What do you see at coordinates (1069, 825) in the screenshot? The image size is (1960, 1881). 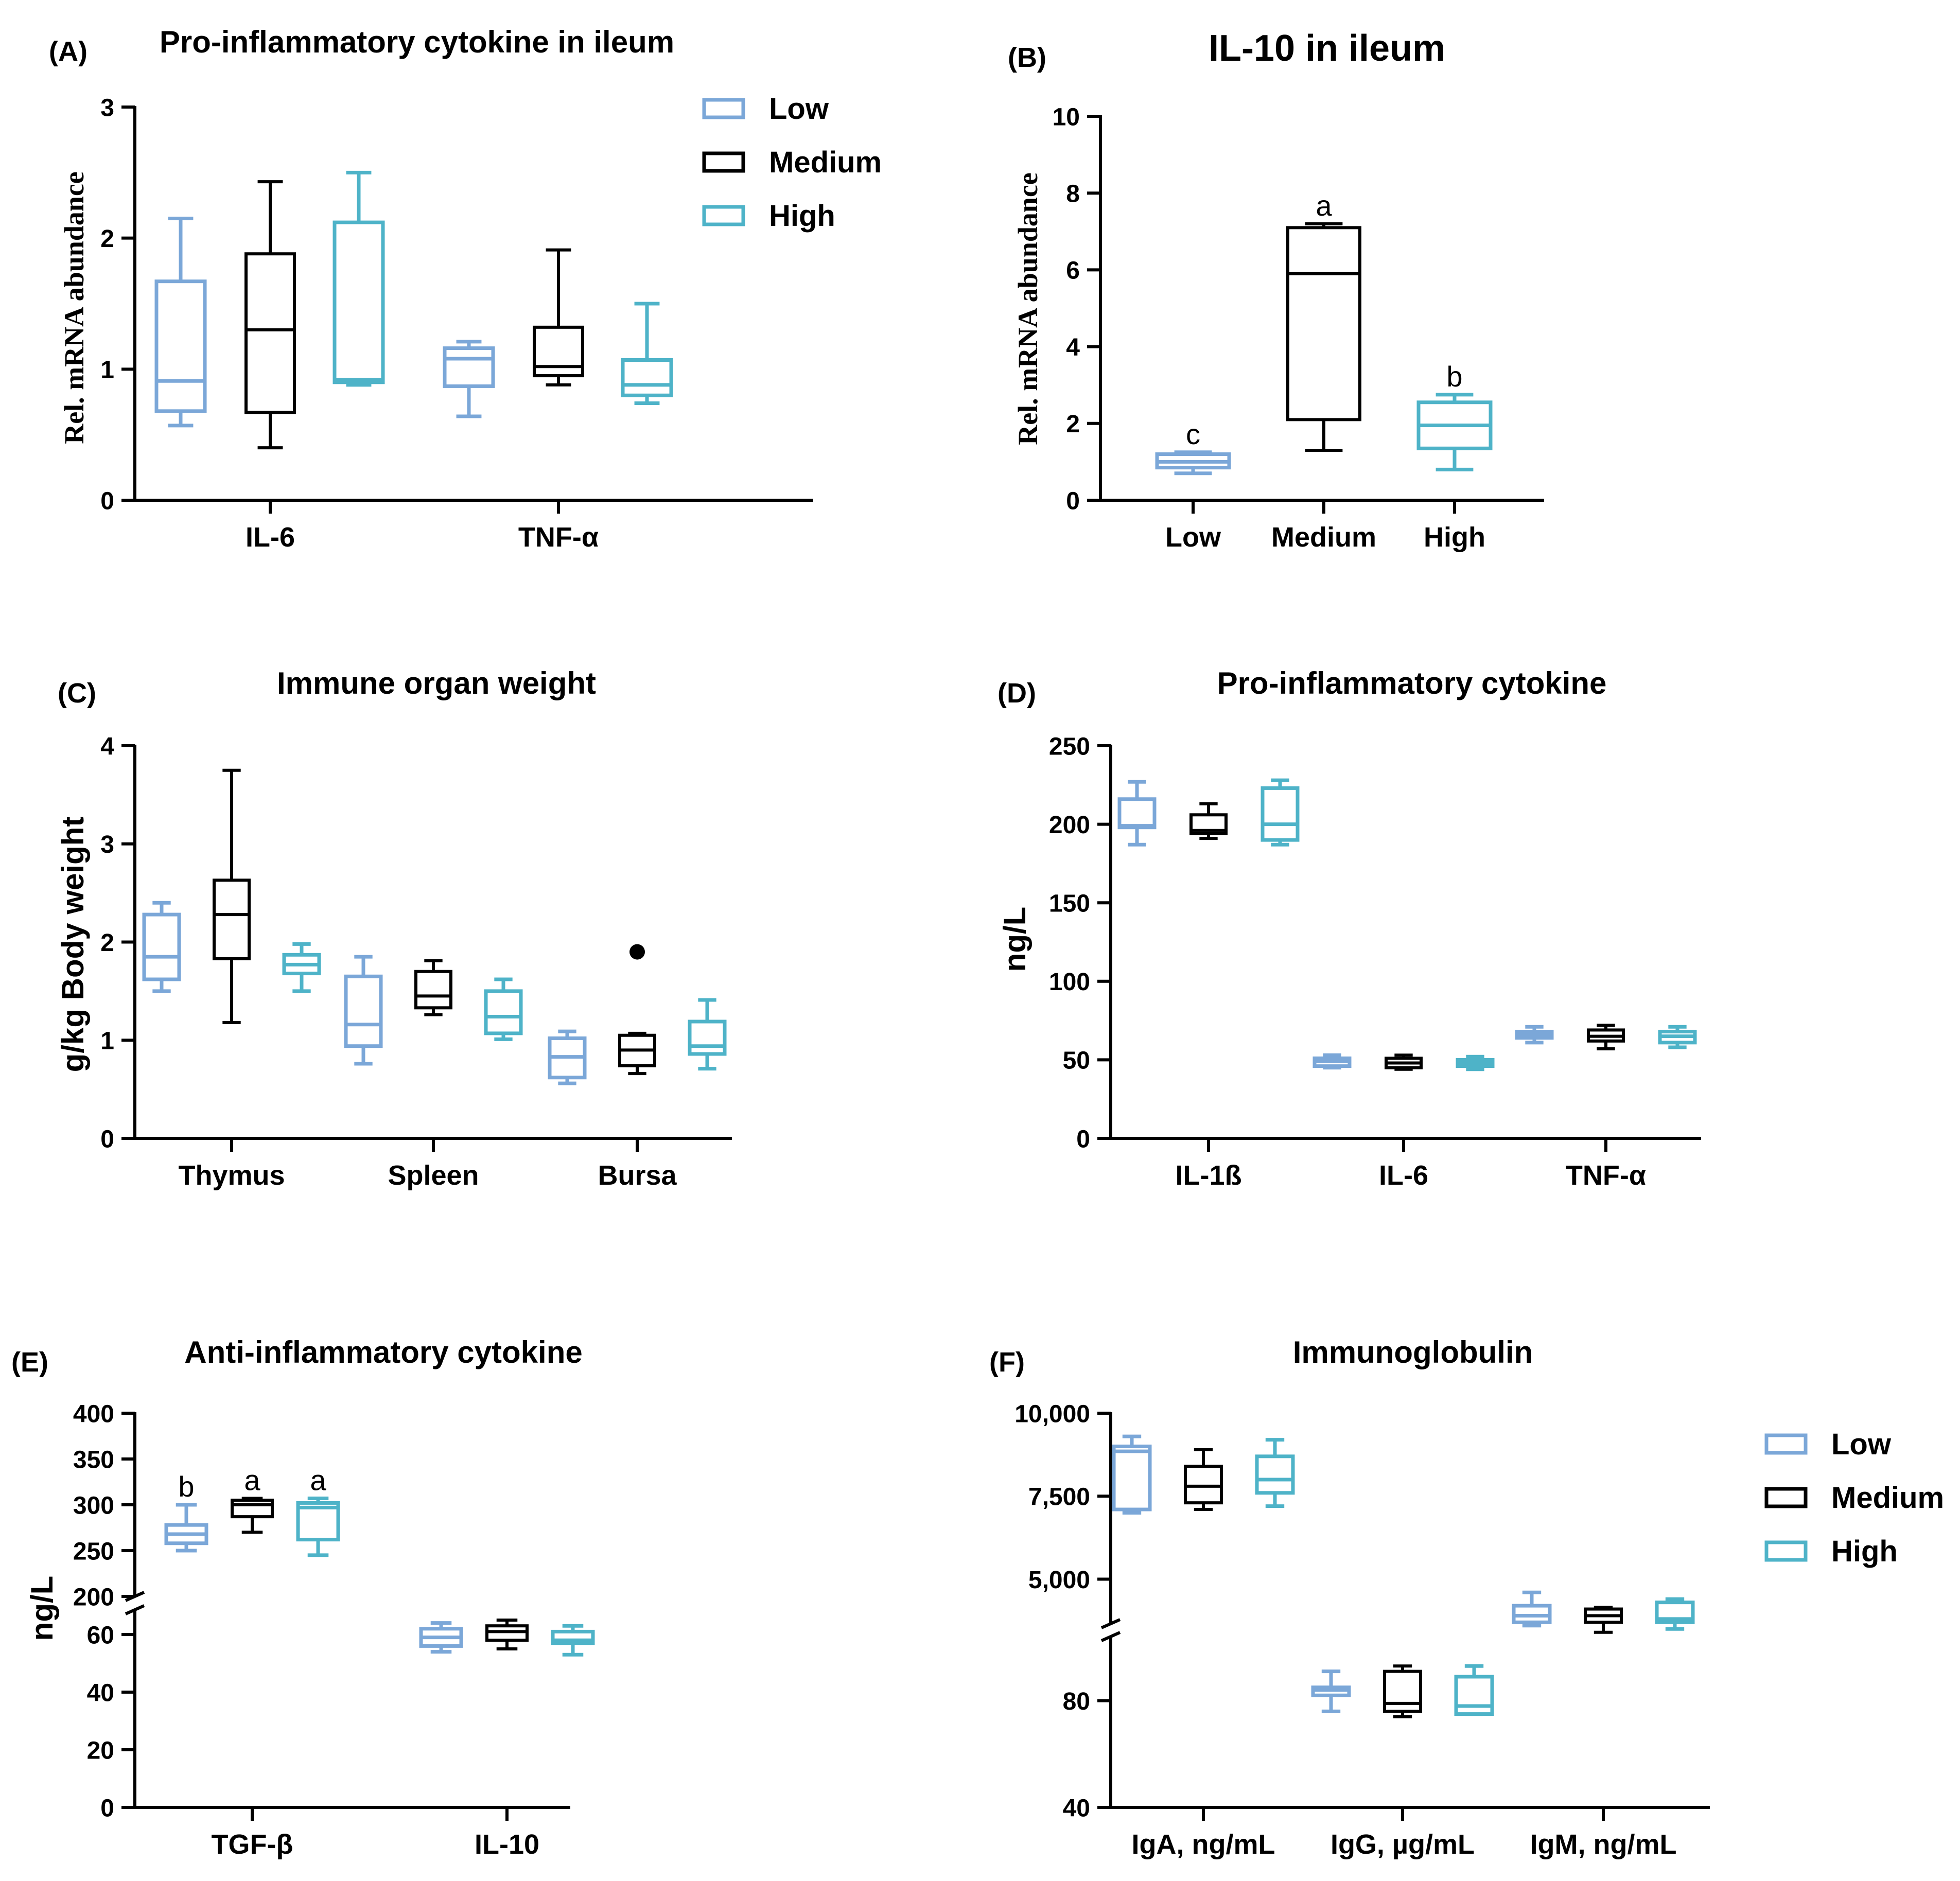 I see `panel-d-y-tick-label: 200` at bounding box center [1069, 825].